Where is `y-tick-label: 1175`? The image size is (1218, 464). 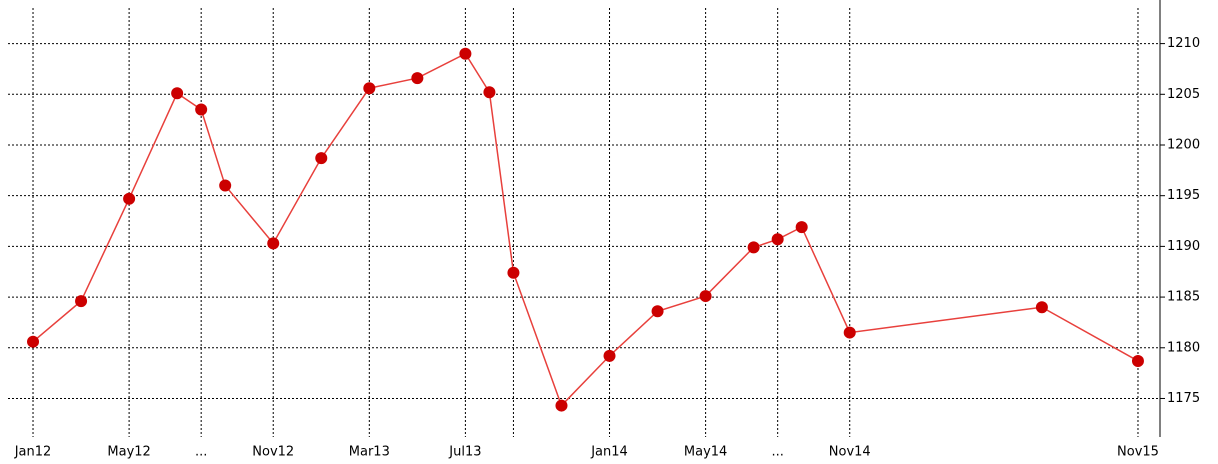
y-tick-label: 1175 is located at coordinates (1183, 398).